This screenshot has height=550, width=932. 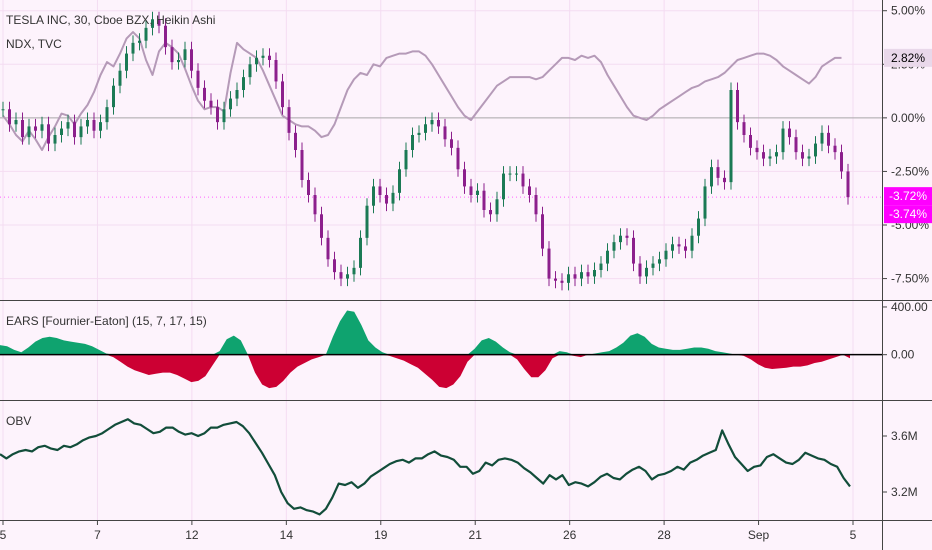 I want to click on y-tick-label: 3.6M, so click(x=904, y=436).